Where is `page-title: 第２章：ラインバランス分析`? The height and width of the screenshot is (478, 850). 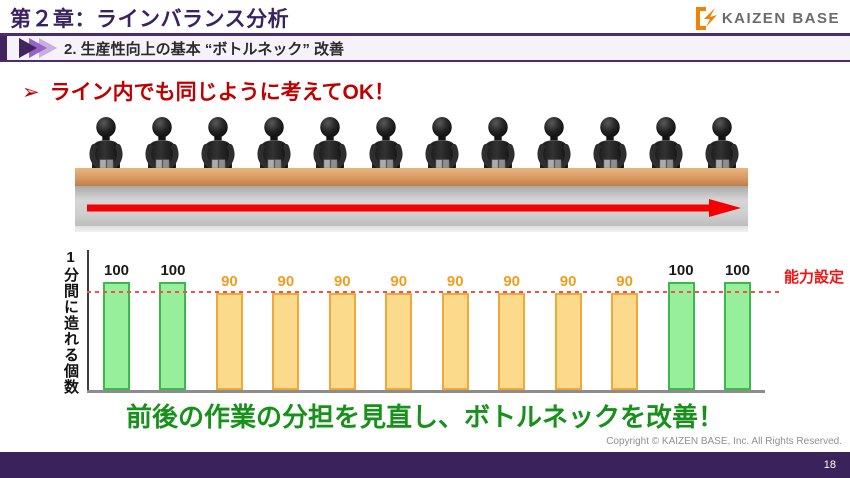 page-title: 第２章：ラインバランス分析 is located at coordinates (150, 19).